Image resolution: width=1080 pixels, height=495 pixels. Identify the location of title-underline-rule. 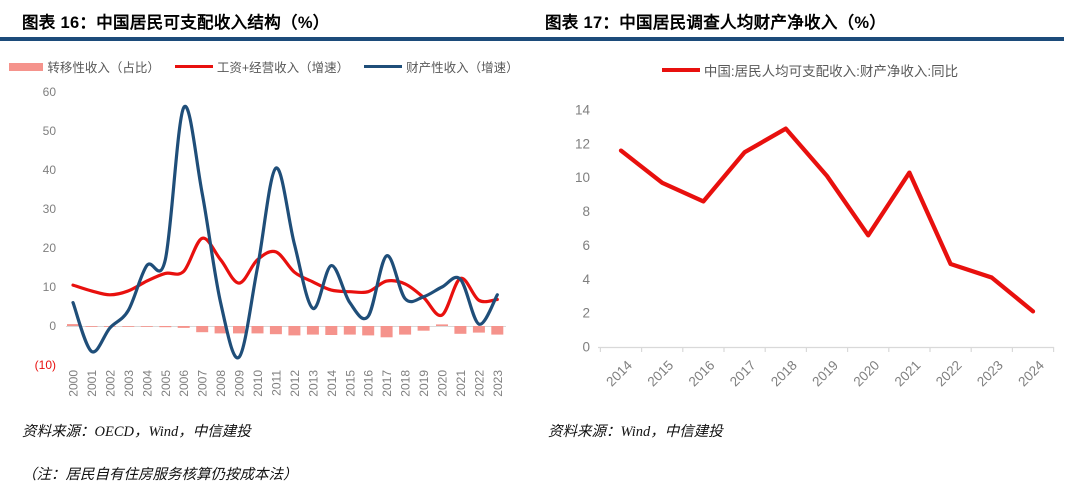
(532, 39).